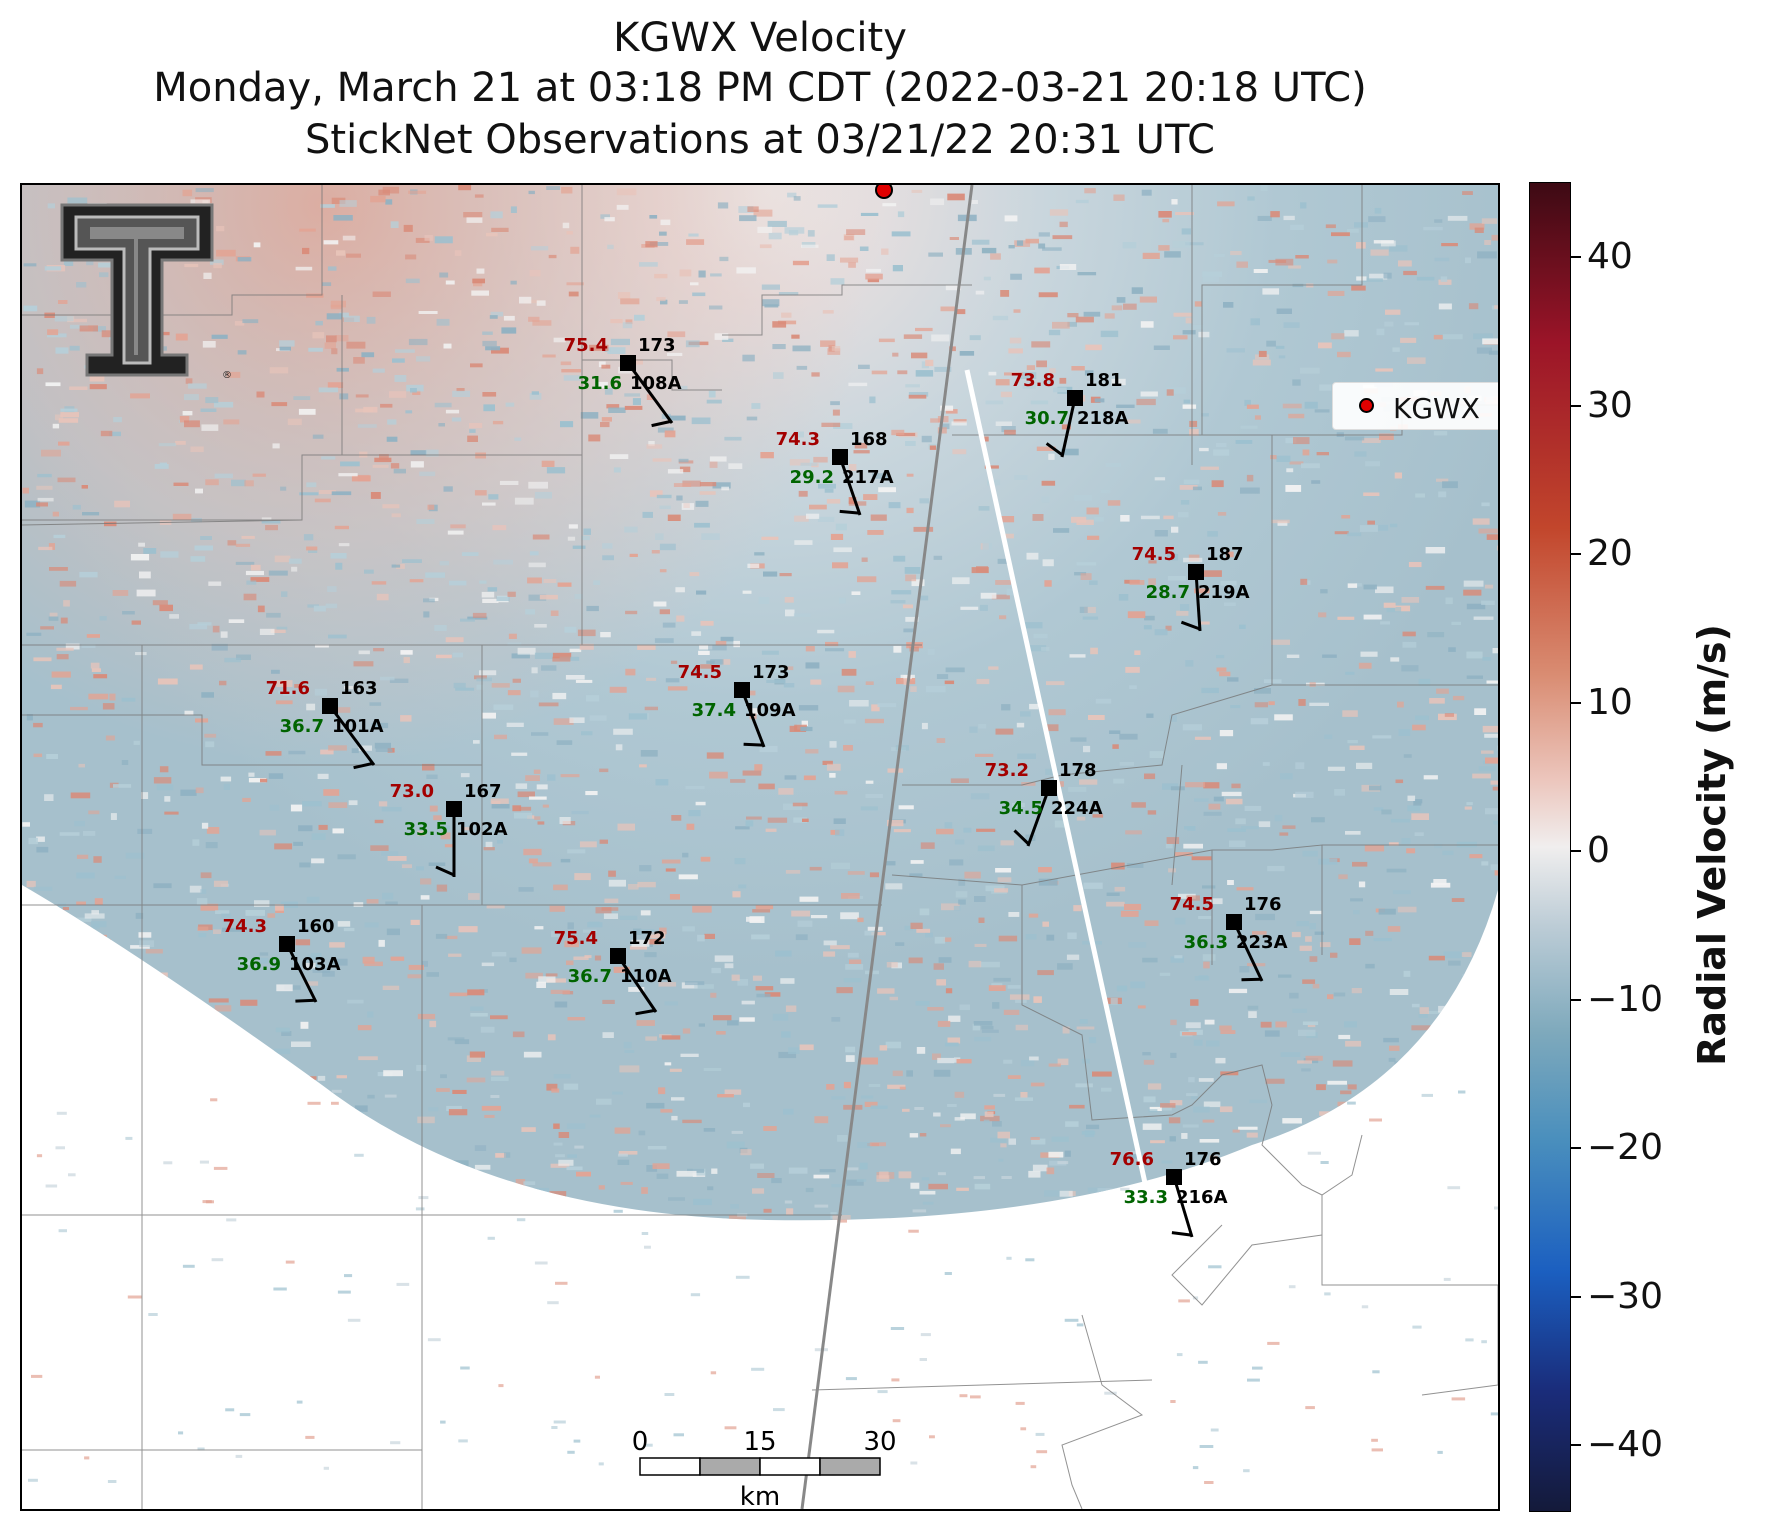 This screenshot has height=1525, width=1773. I want to click on station-temperature: 71.6, so click(288, 688).